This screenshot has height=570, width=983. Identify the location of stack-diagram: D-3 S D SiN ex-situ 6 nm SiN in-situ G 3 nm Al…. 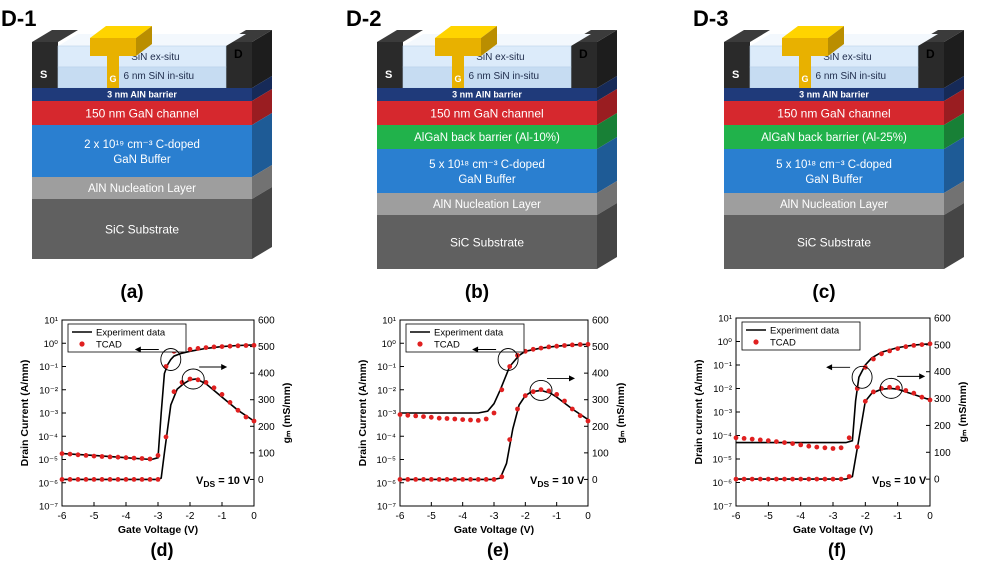
(828, 154).